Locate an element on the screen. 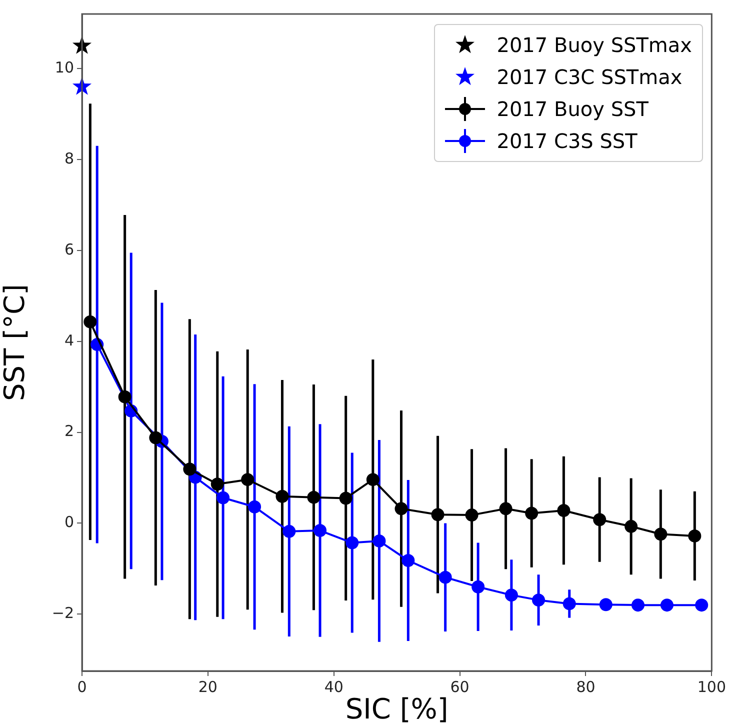 This screenshot has width=729, height=728. x-tick-label: 40 is located at coordinates (334, 687).